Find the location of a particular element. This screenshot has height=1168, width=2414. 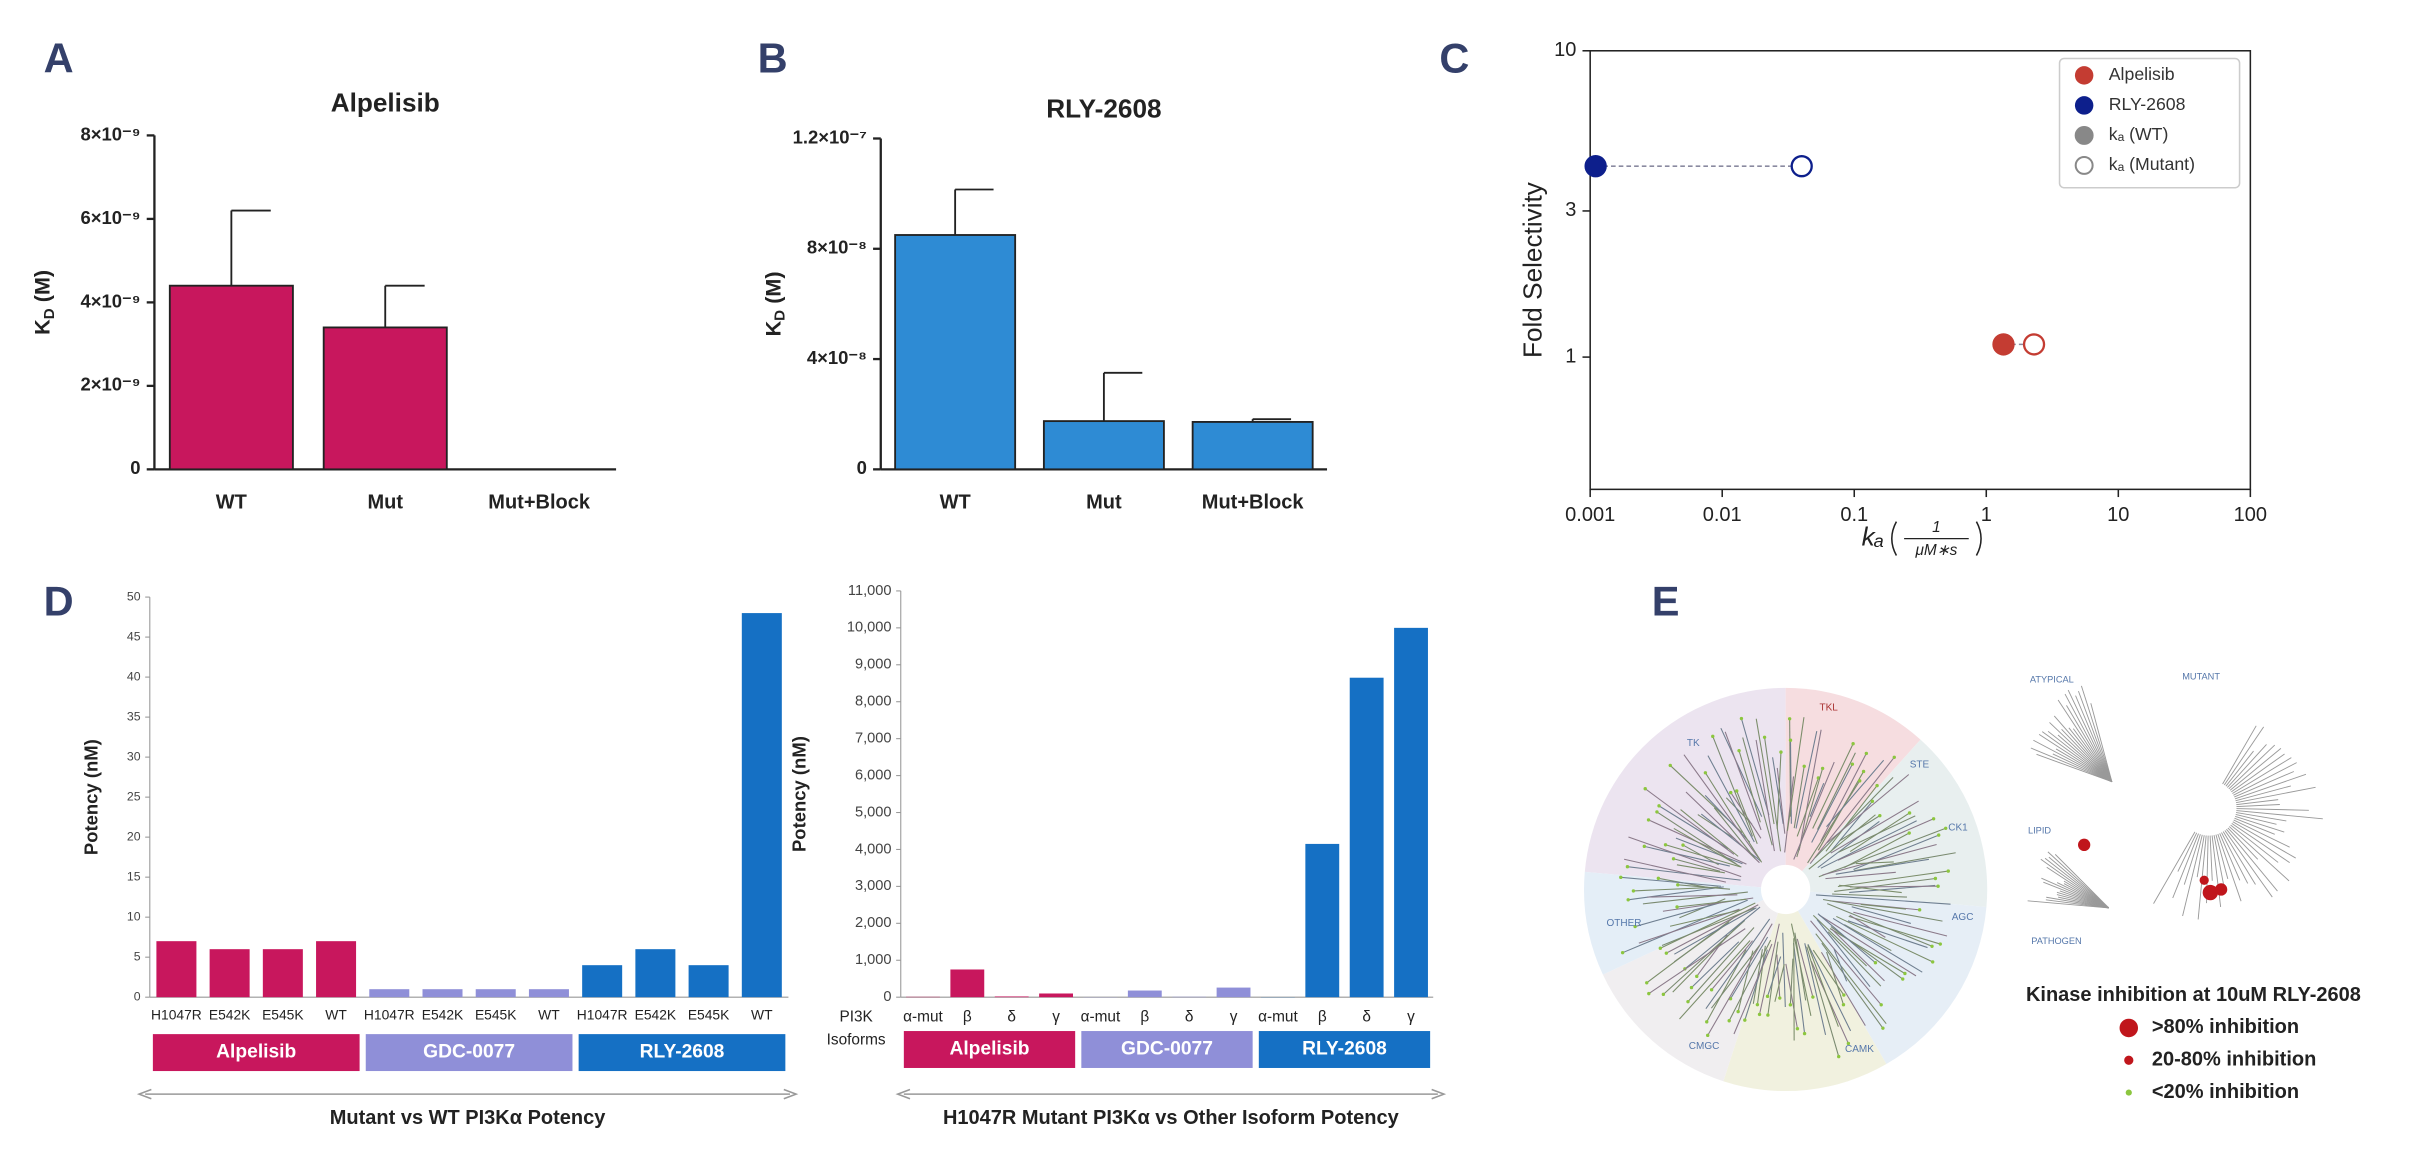

y-tick-label: 25 is located at coordinates (134, 796).